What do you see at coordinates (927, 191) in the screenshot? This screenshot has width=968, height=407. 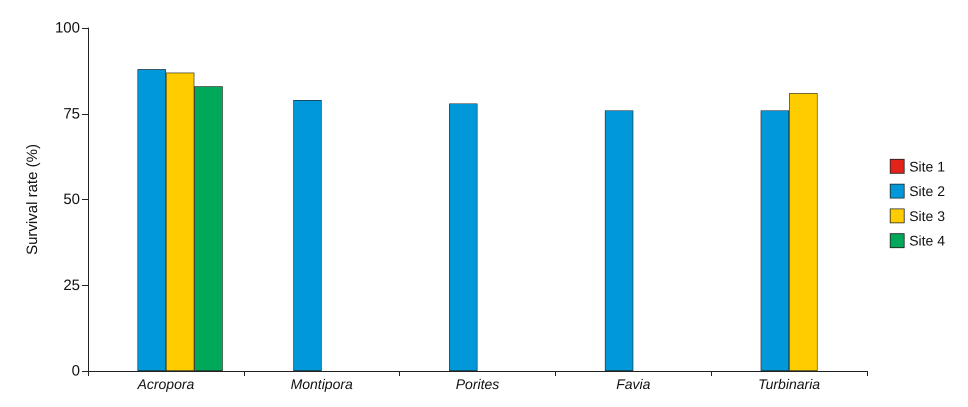 I see `legend-label: Site 2` at bounding box center [927, 191].